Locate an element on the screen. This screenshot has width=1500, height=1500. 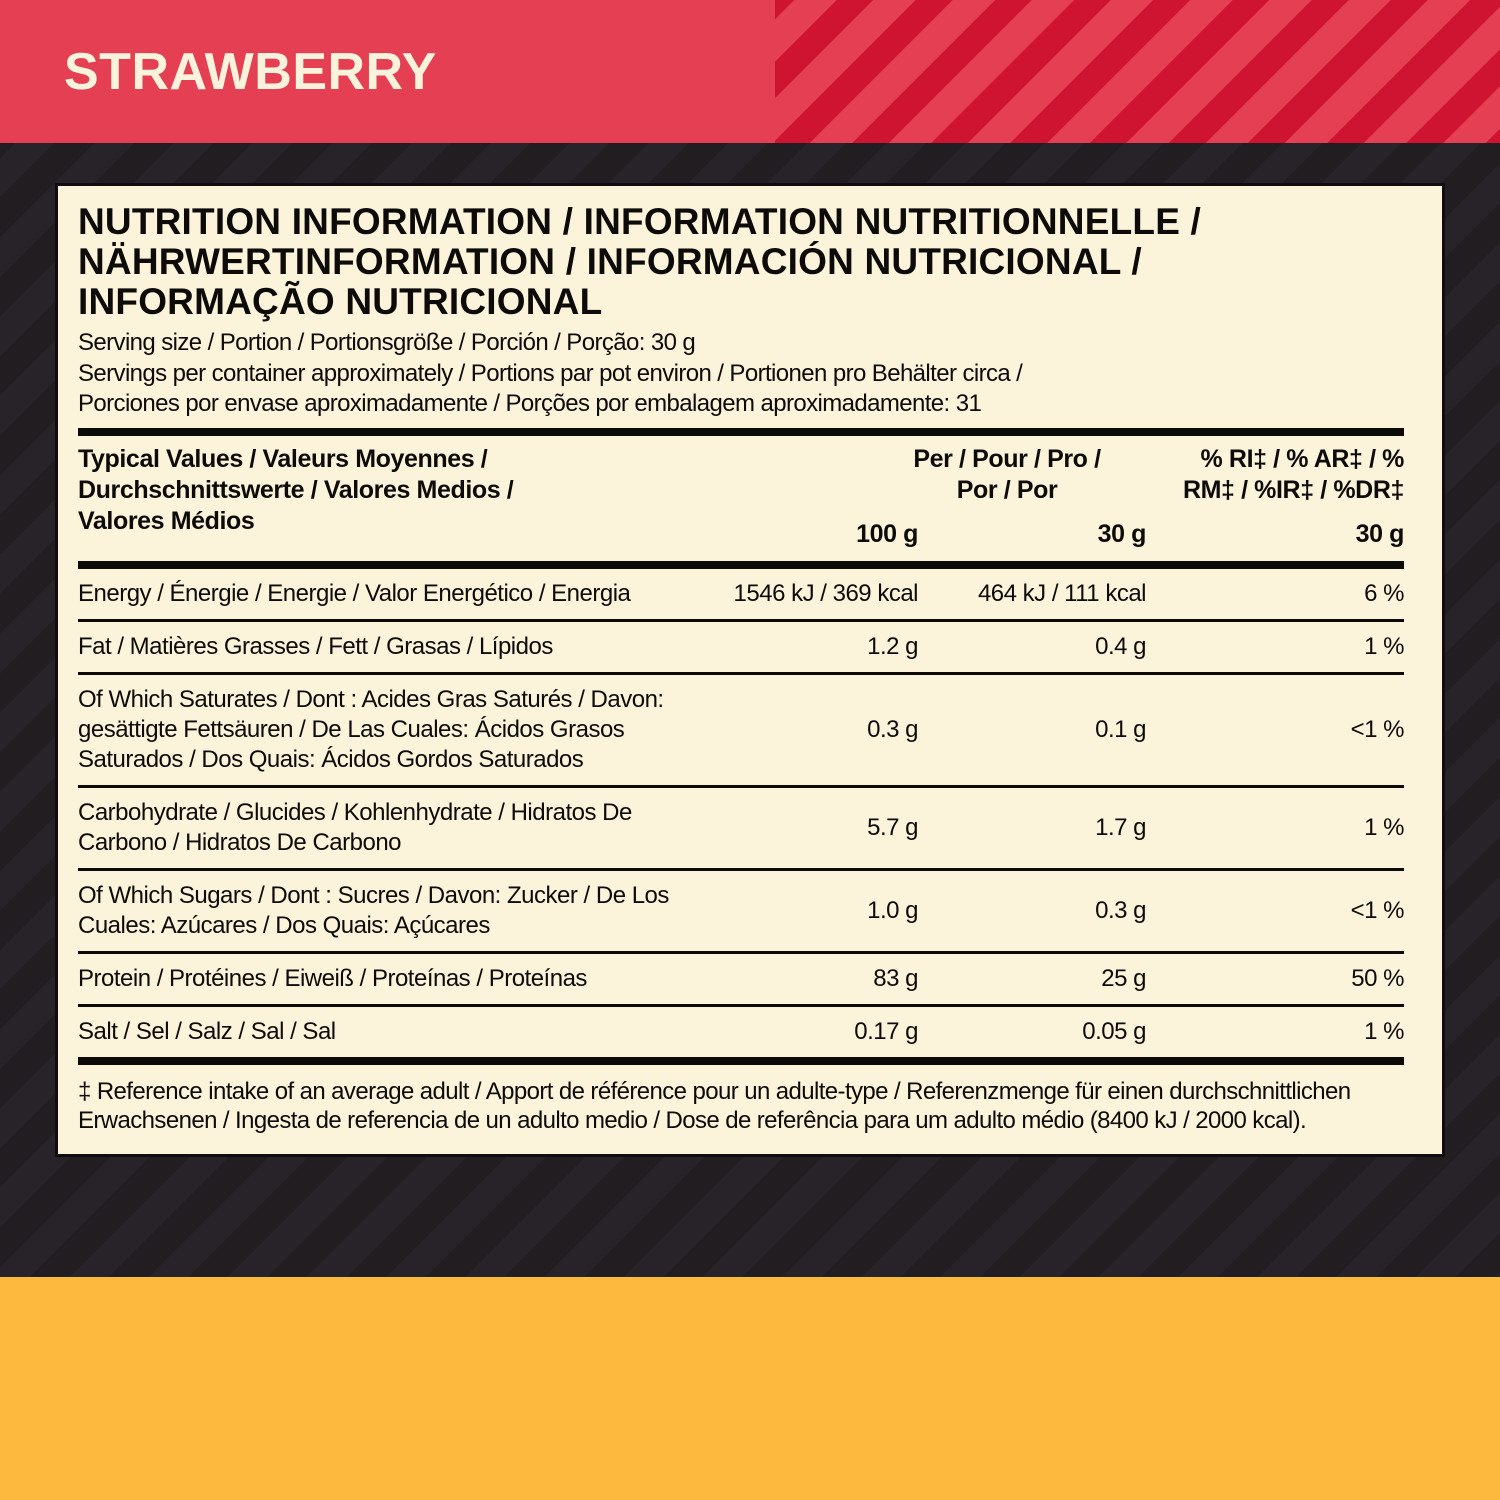
row-value-per-100g: 1.2 g is located at coordinates (892, 647).